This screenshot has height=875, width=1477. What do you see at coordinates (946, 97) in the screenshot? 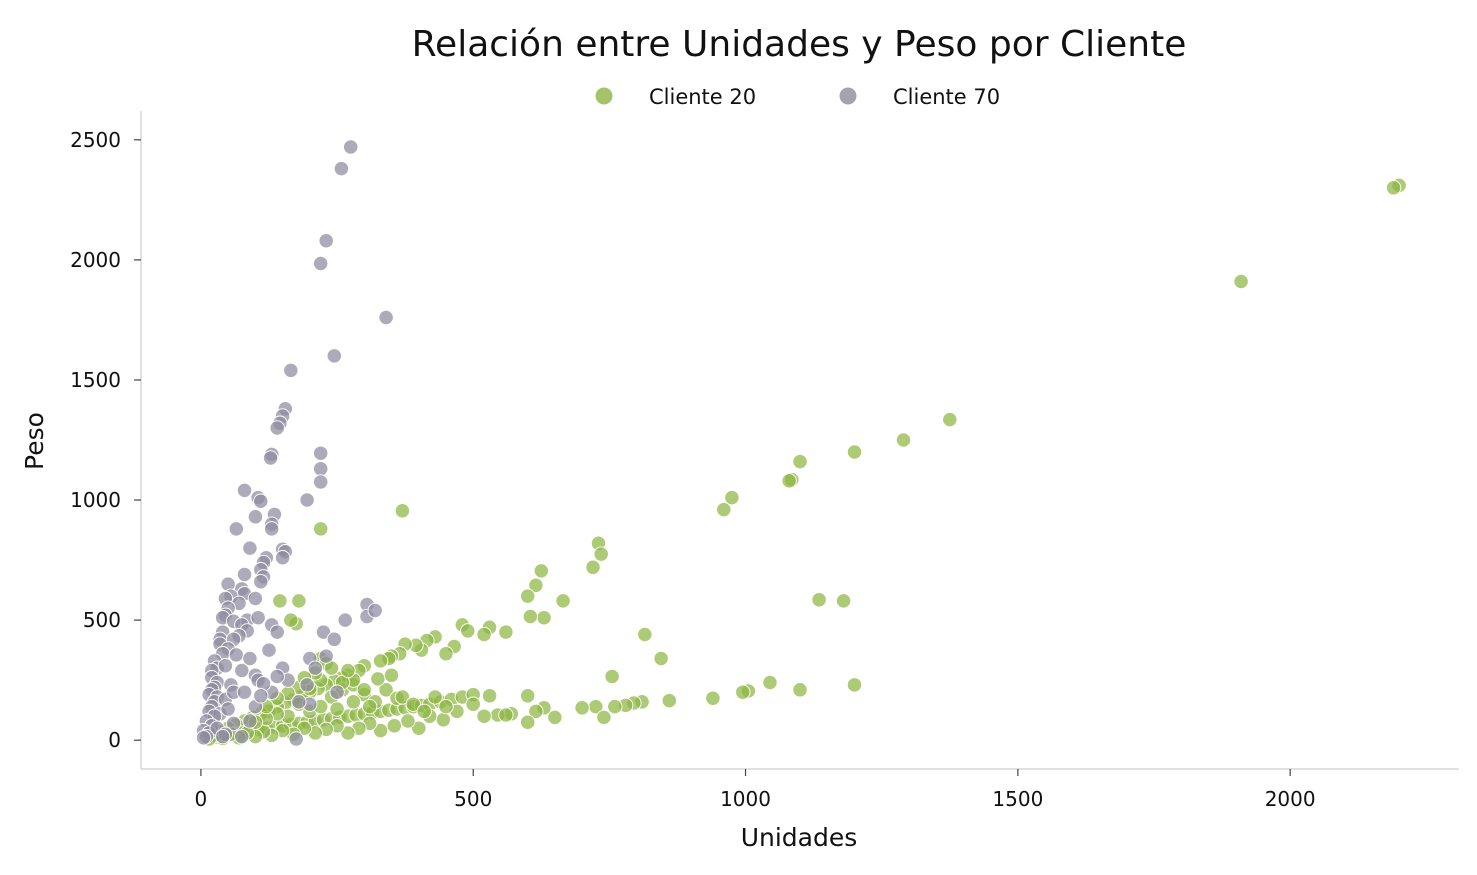
I see `legend-label: Cliente 70` at bounding box center [946, 97].